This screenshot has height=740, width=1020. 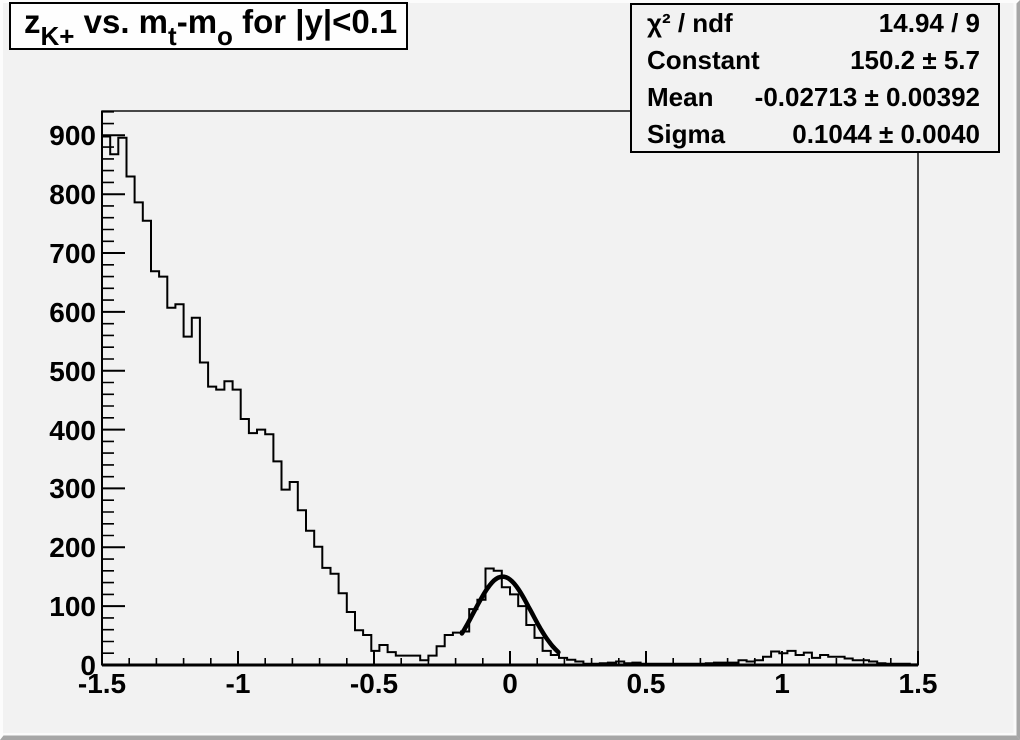 I want to click on svg-text: 1, so click(x=782, y=683).